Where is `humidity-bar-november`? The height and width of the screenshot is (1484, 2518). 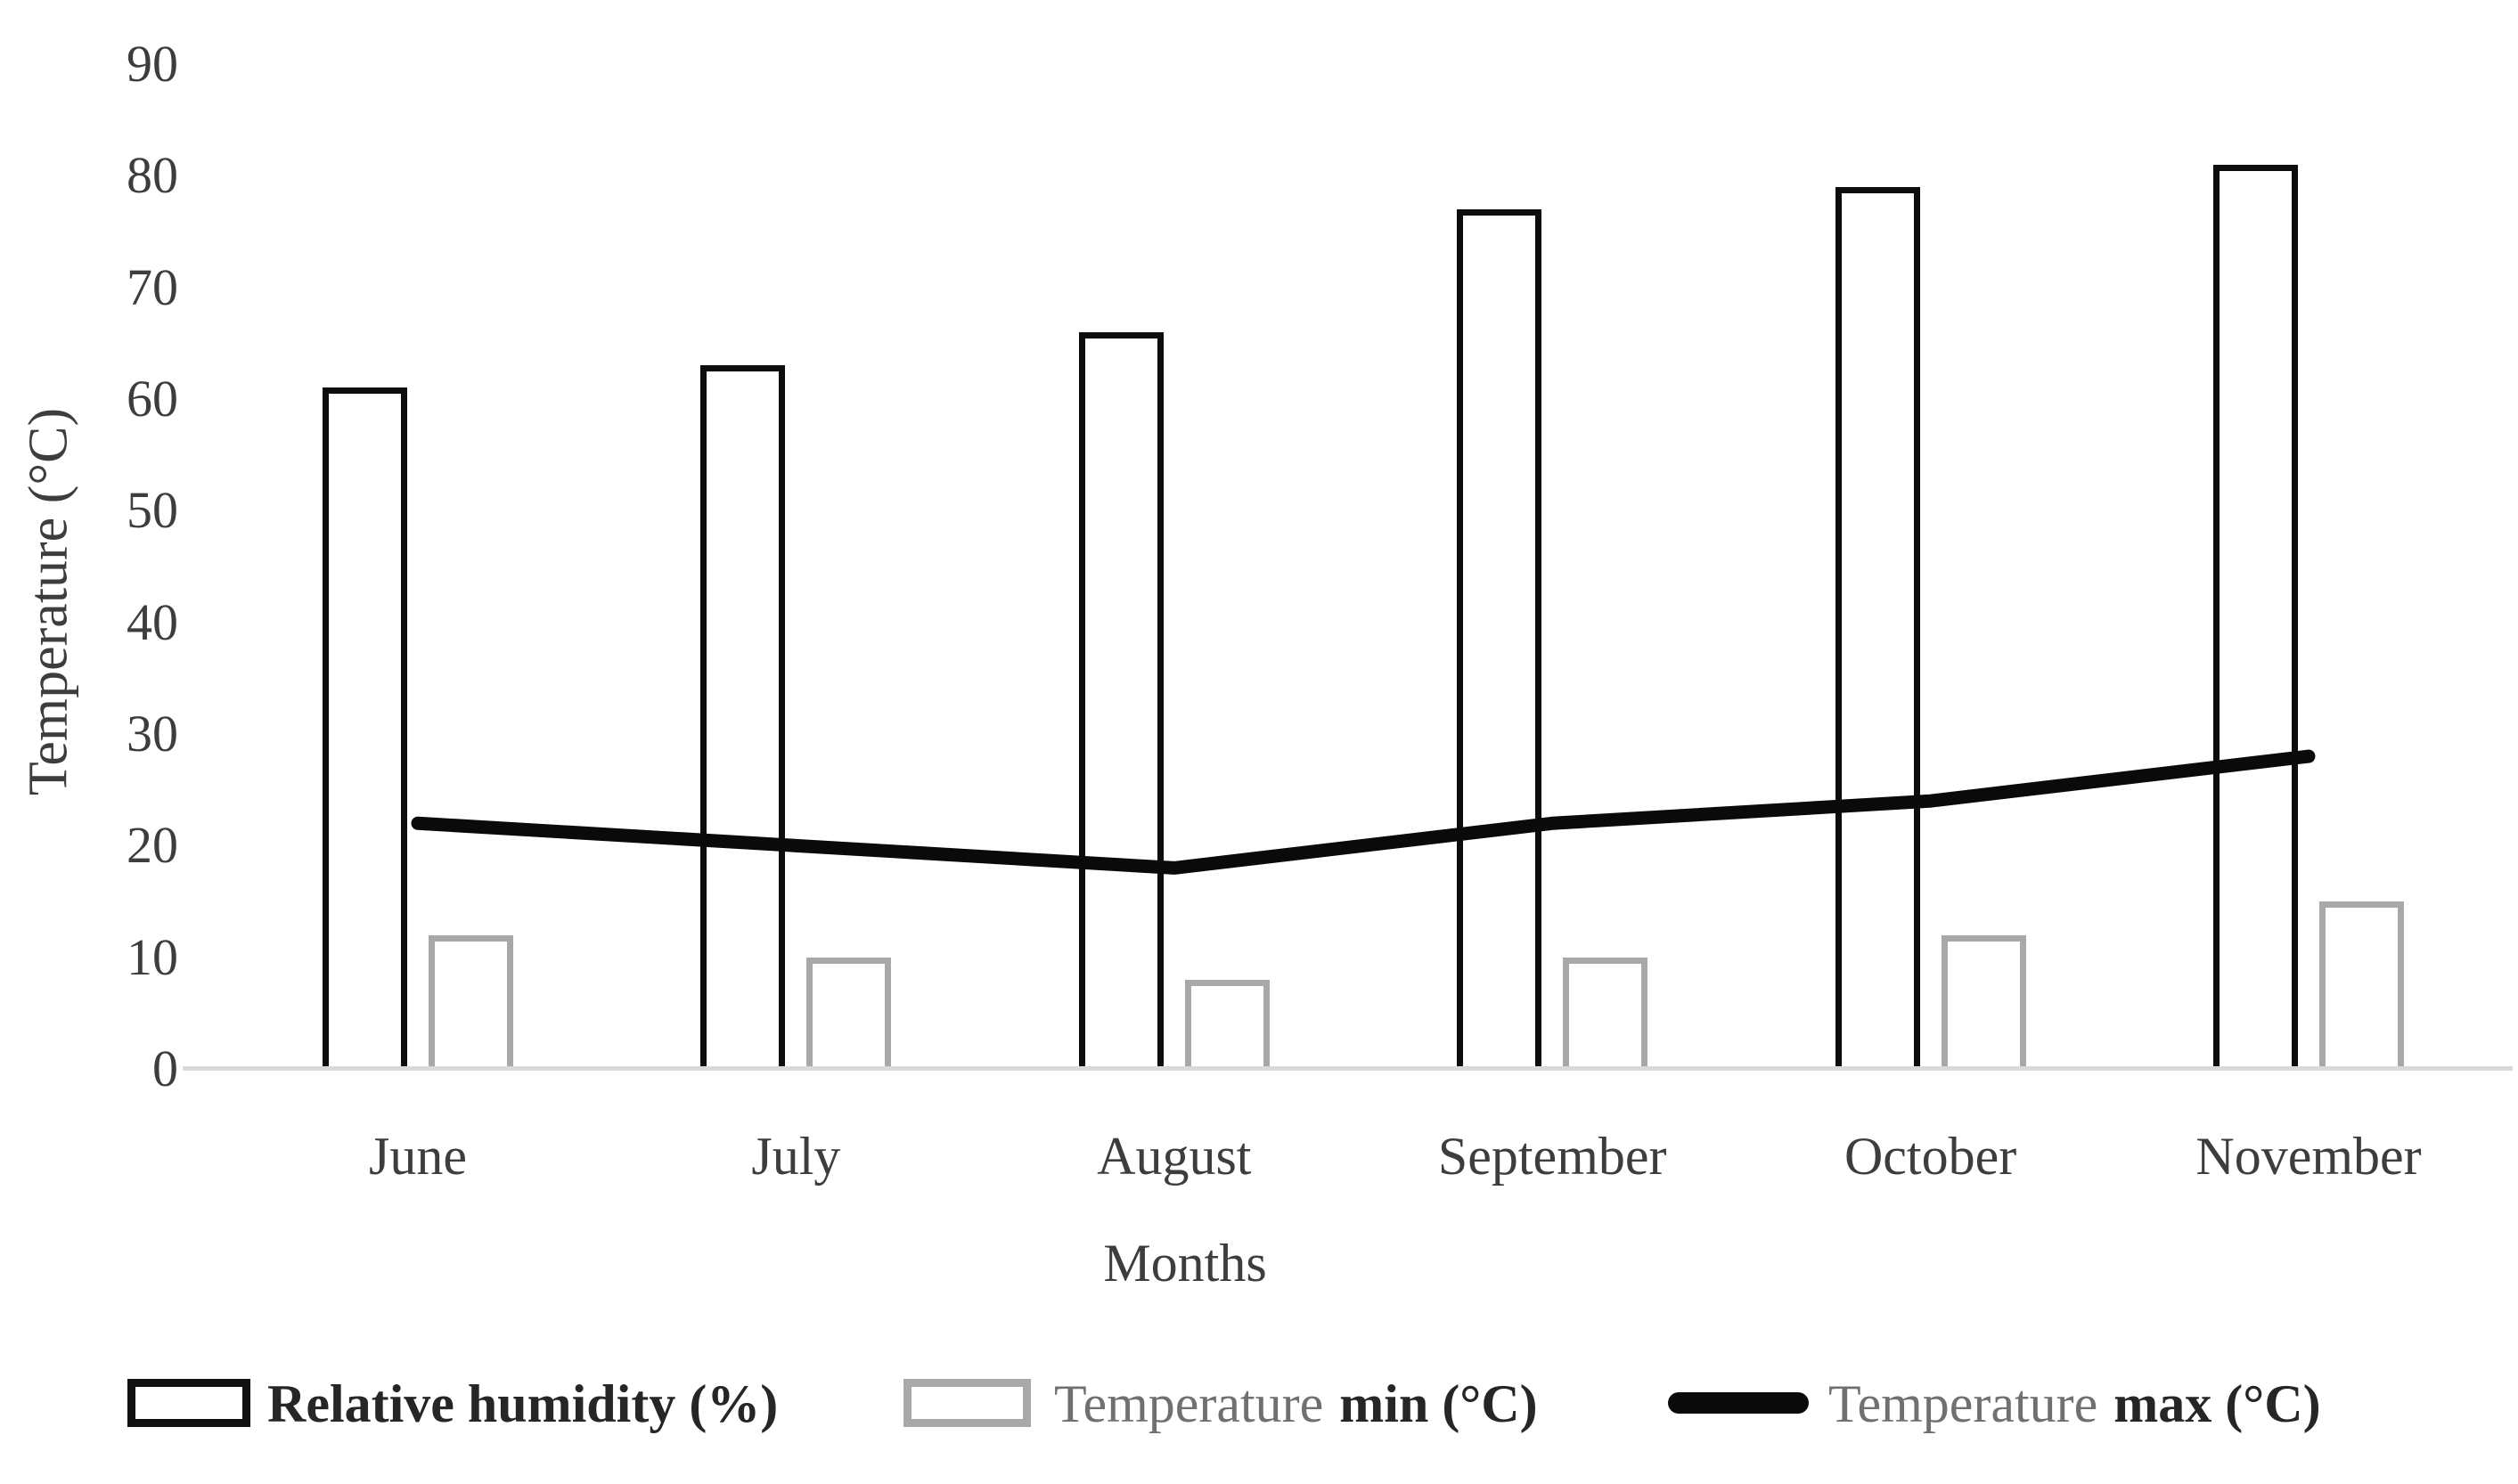 humidity-bar-november is located at coordinates (2255, 616).